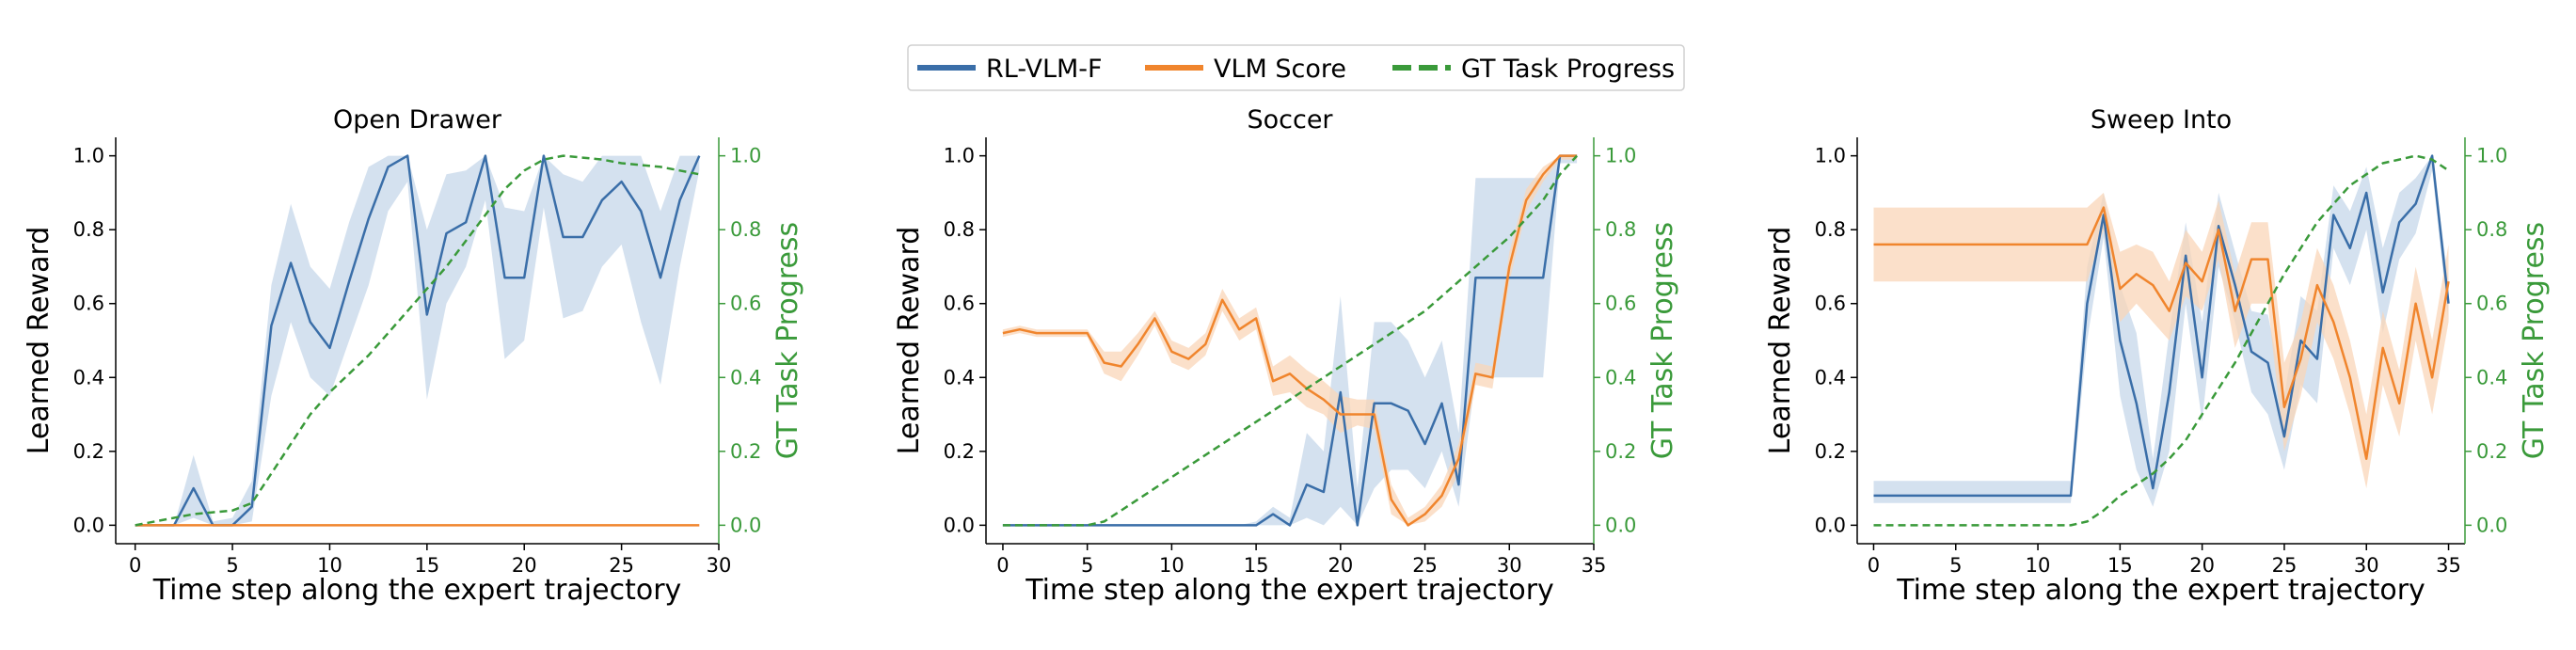  Describe the element at coordinates (2161, 120) in the screenshot. I see `panel-title: Sweep Into` at that location.